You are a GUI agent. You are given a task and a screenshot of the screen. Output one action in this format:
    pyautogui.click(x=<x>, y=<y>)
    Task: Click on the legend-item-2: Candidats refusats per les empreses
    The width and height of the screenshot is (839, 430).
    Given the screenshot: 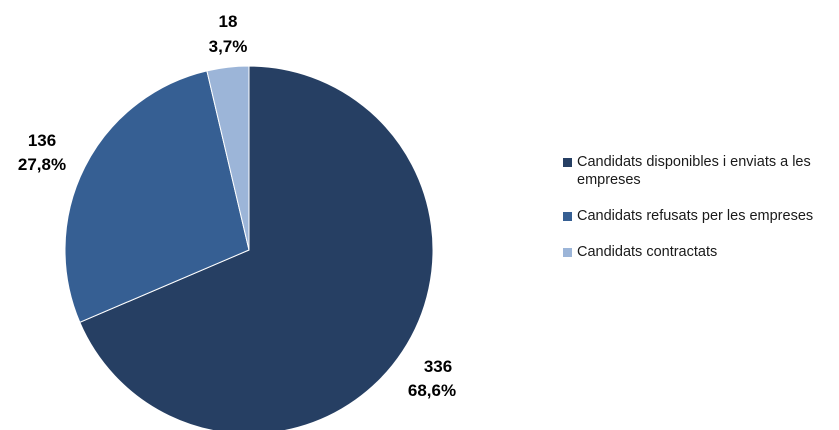 What is the action you would take?
    pyautogui.click(x=701, y=216)
    